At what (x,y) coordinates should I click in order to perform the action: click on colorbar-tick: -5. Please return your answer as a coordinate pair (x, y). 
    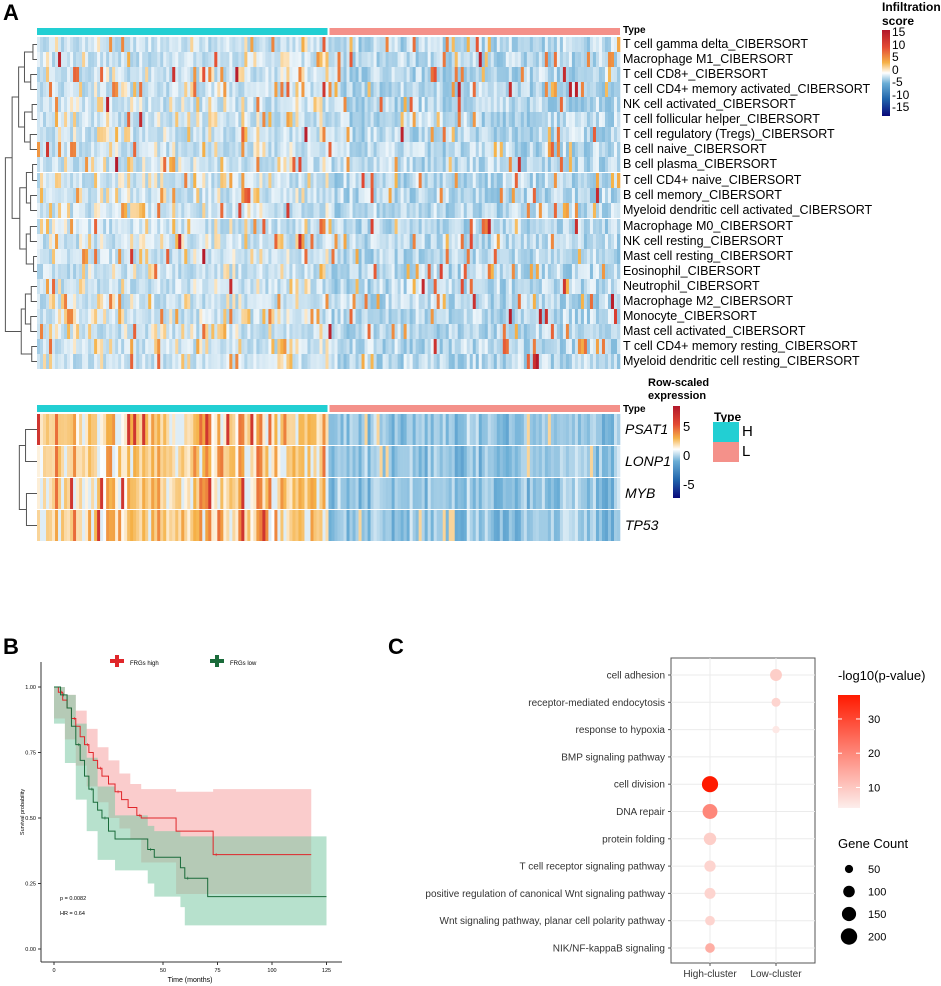
    Looking at the image, I should click on (897, 82).